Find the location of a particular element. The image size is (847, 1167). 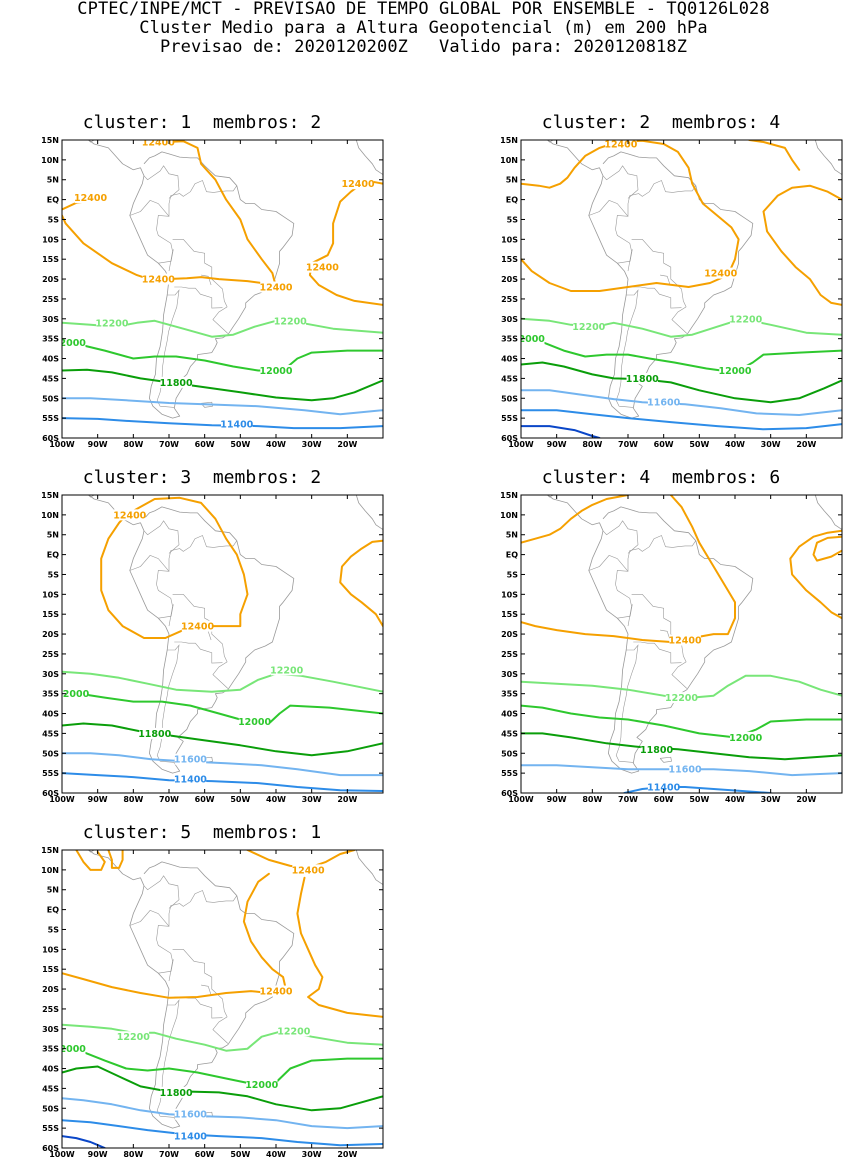

panel-title: cluster: 3 membros: 2 is located at coordinates (202, 477).